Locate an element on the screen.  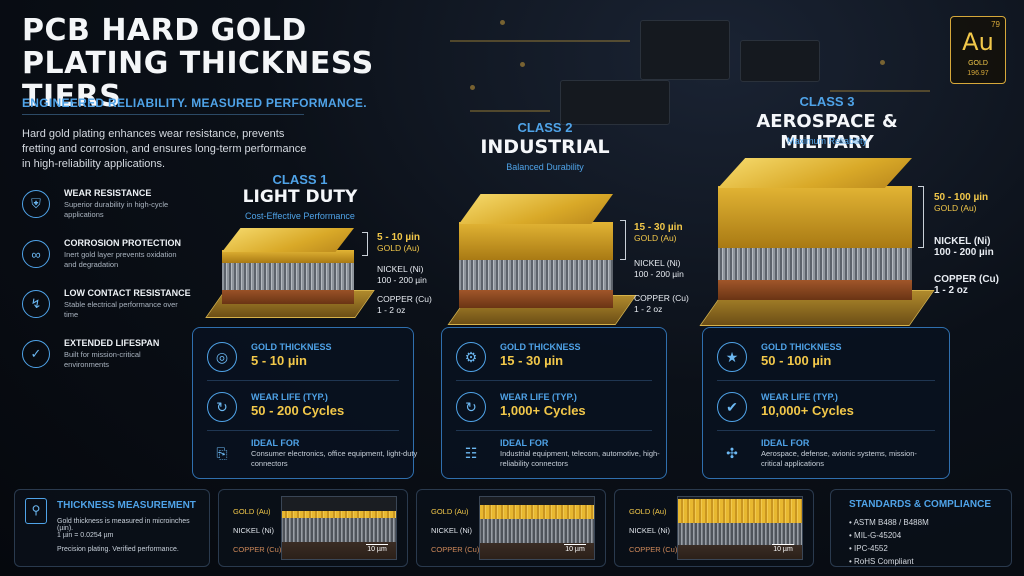
class-3-subtitle: Maximum Reliability is located at coordinates (826, 141).